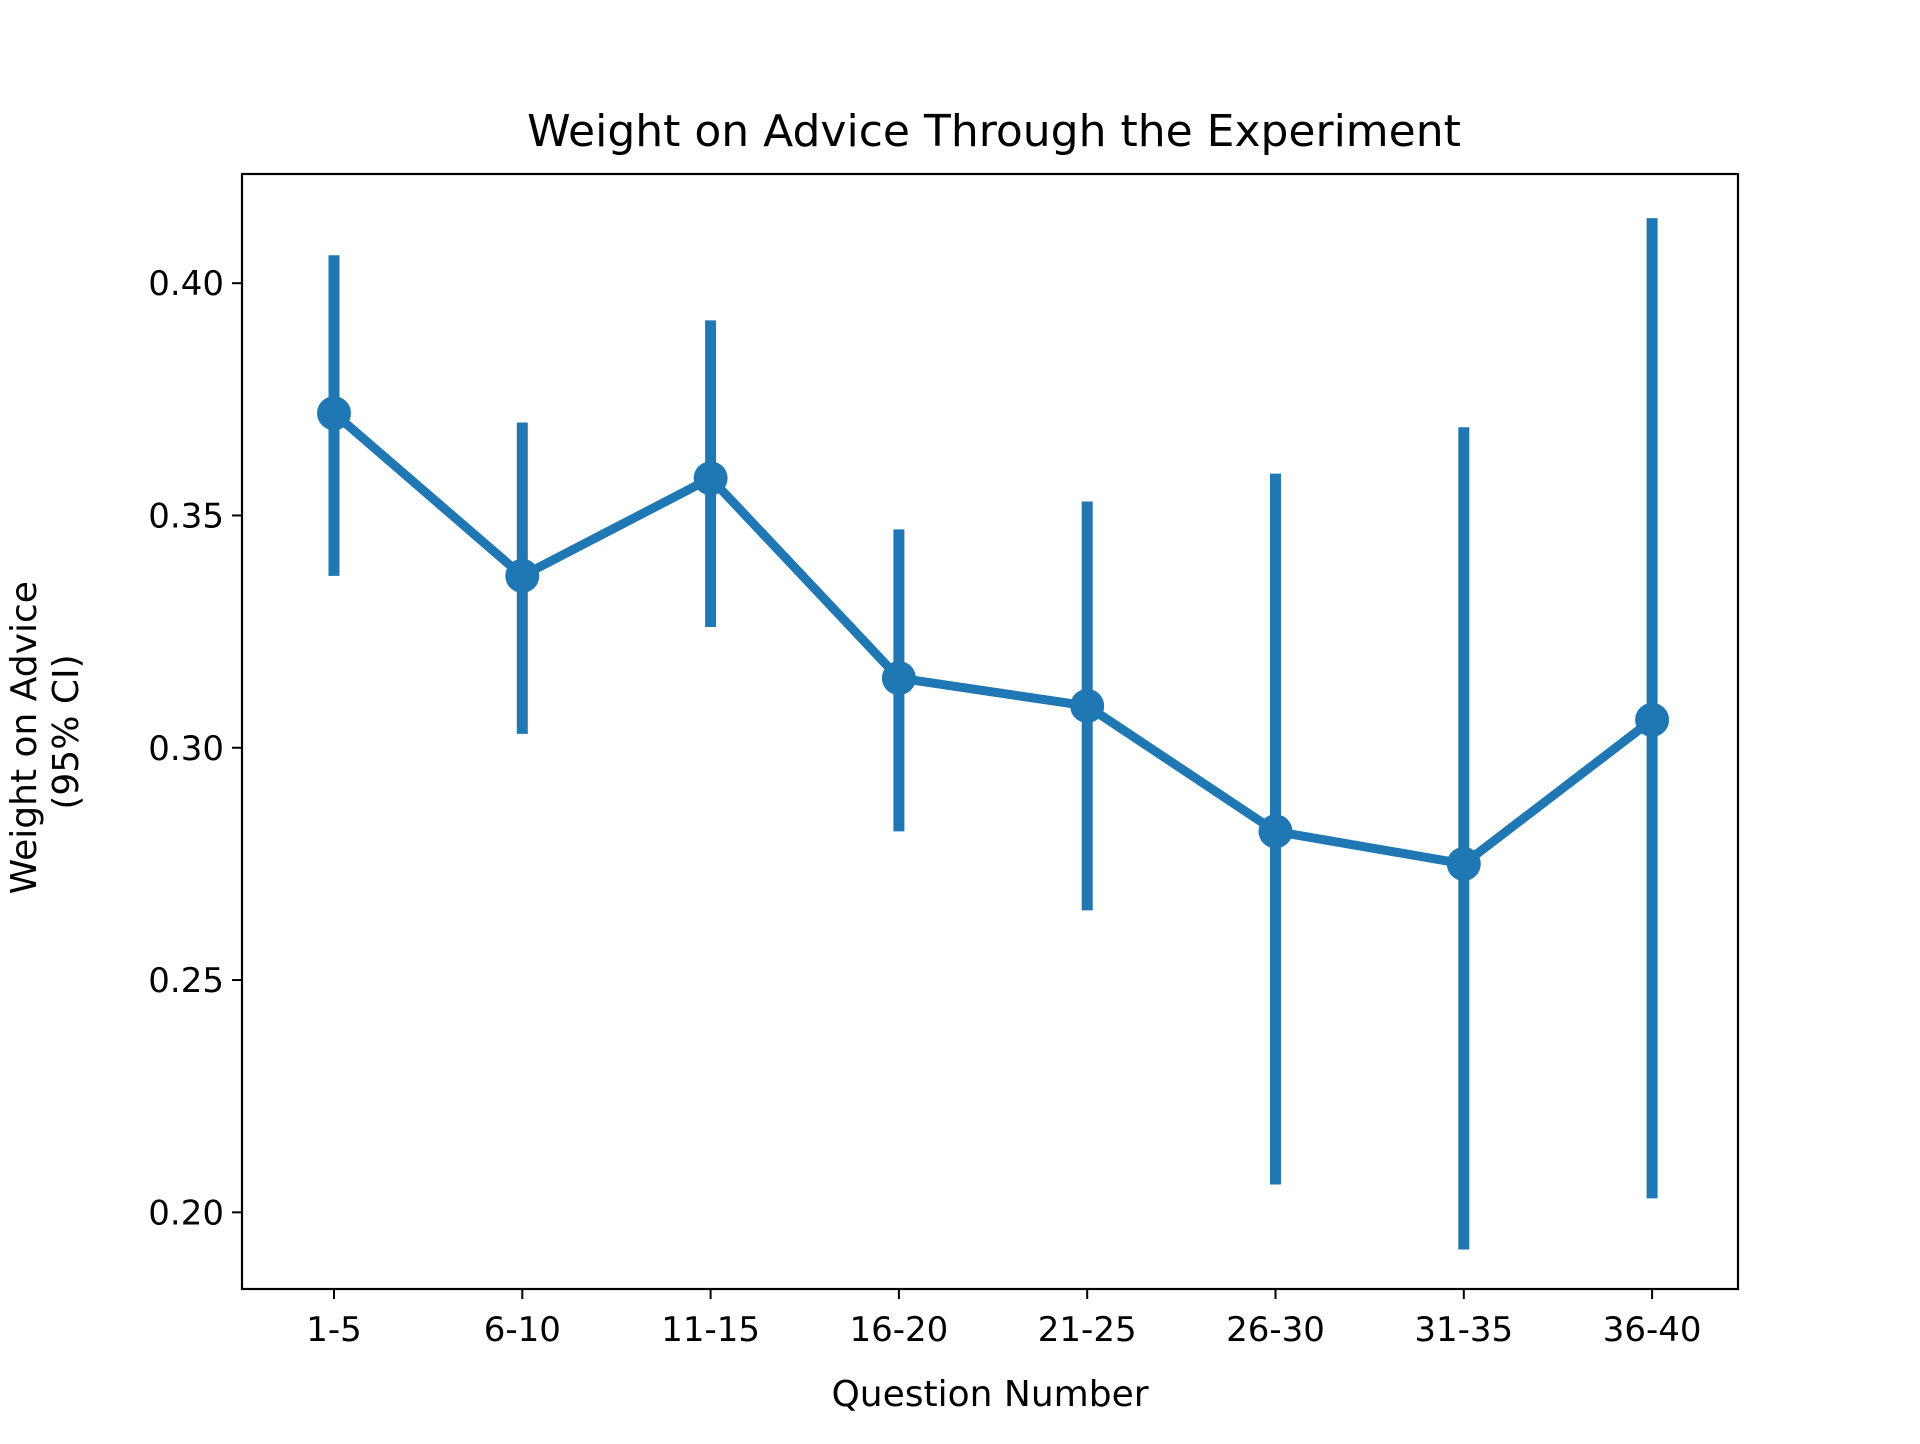 This screenshot has width=1920, height=1444. What do you see at coordinates (989, 1394) in the screenshot?
I see `x-axis-label: Question Number` at bounding box center [989, 1394].